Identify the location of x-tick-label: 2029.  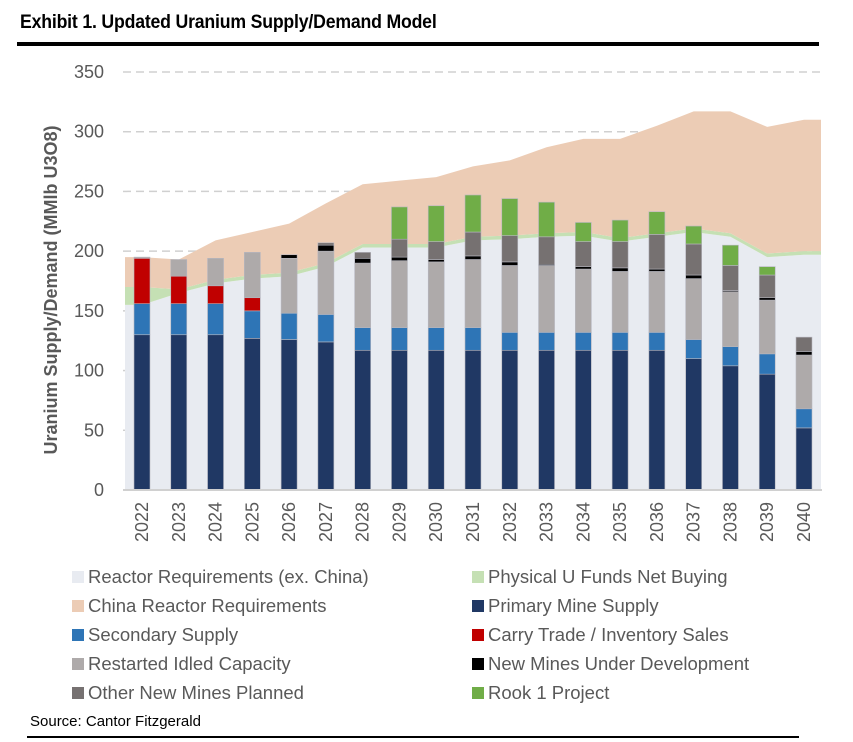
(399, 522).